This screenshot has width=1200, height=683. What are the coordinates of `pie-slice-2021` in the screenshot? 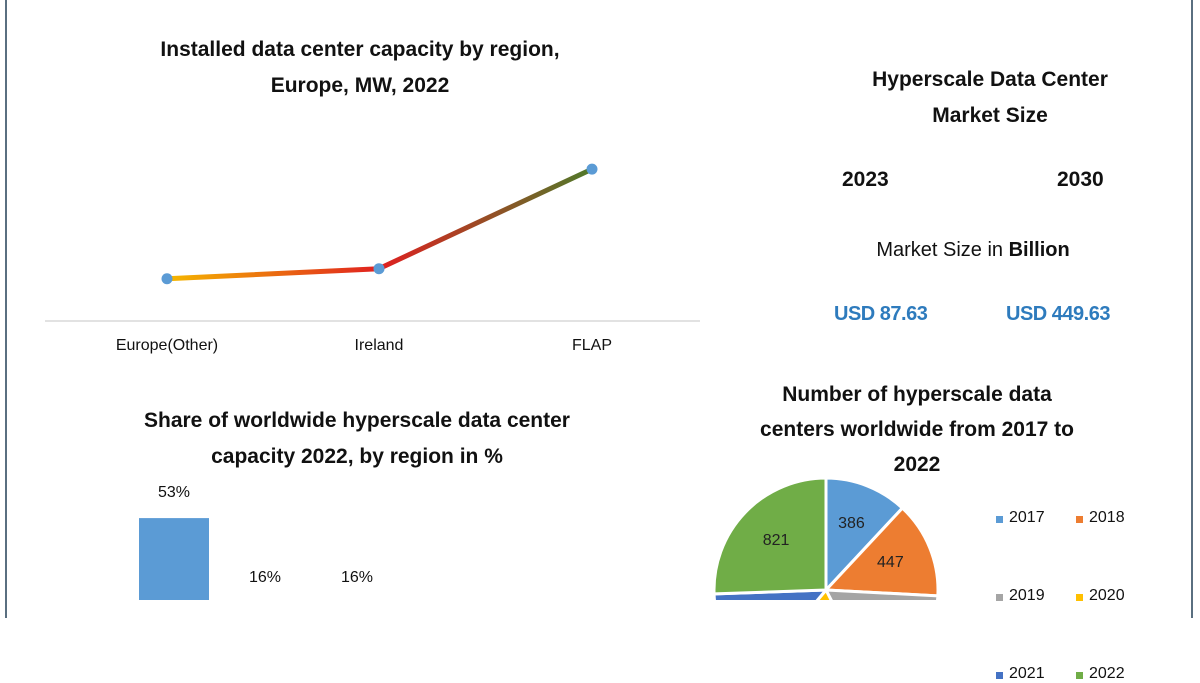 It's located at (771, 594).